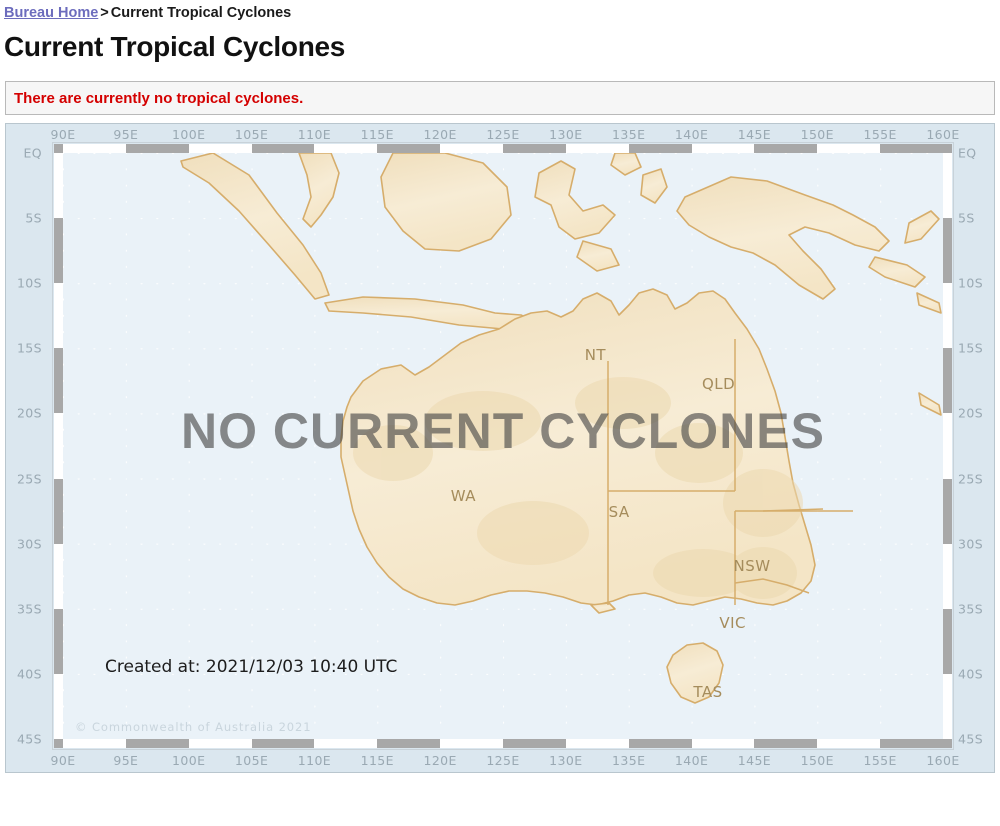 This screenshot has width=1000, height=826. What do you see at coordinates (880, 134) in the screenshot?
I see `lon-top-tick: 155E` at bounding box center [880, 134].